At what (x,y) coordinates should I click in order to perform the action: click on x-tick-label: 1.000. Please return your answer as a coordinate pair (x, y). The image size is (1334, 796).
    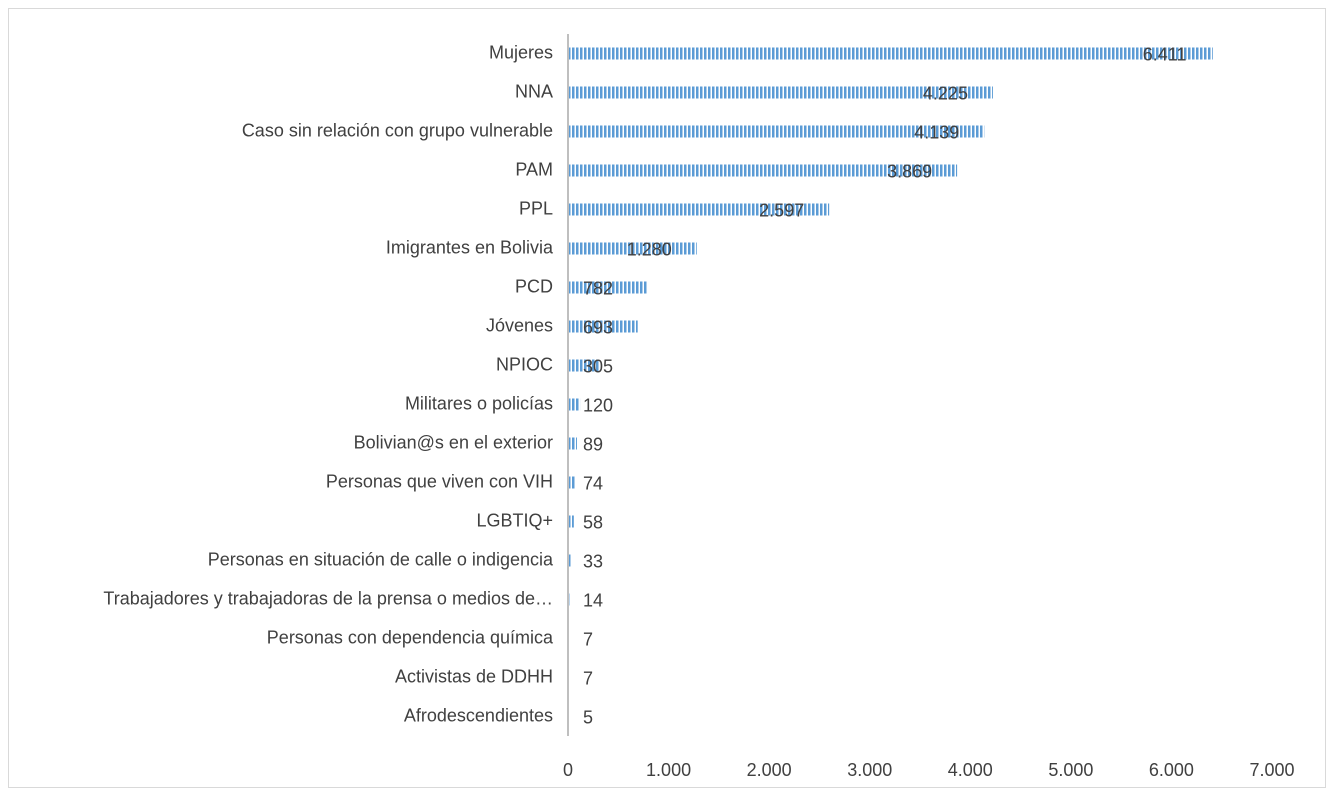
    Looking at the image, I should click on (668, 770).